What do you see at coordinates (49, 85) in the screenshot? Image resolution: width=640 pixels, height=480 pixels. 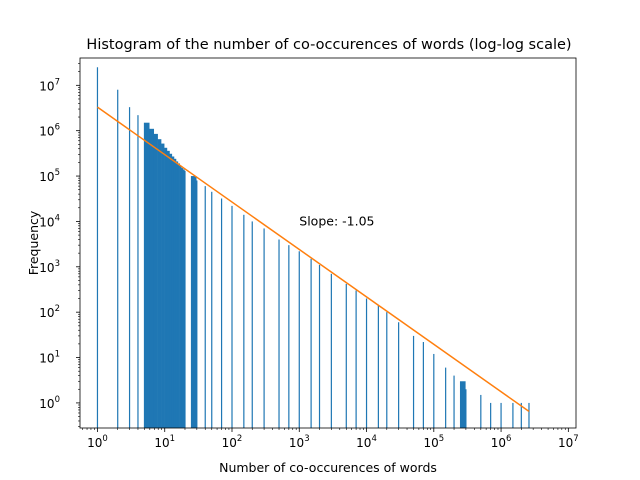 I see `y-tick-label: 10⁷` at bounding box center [49, 85].